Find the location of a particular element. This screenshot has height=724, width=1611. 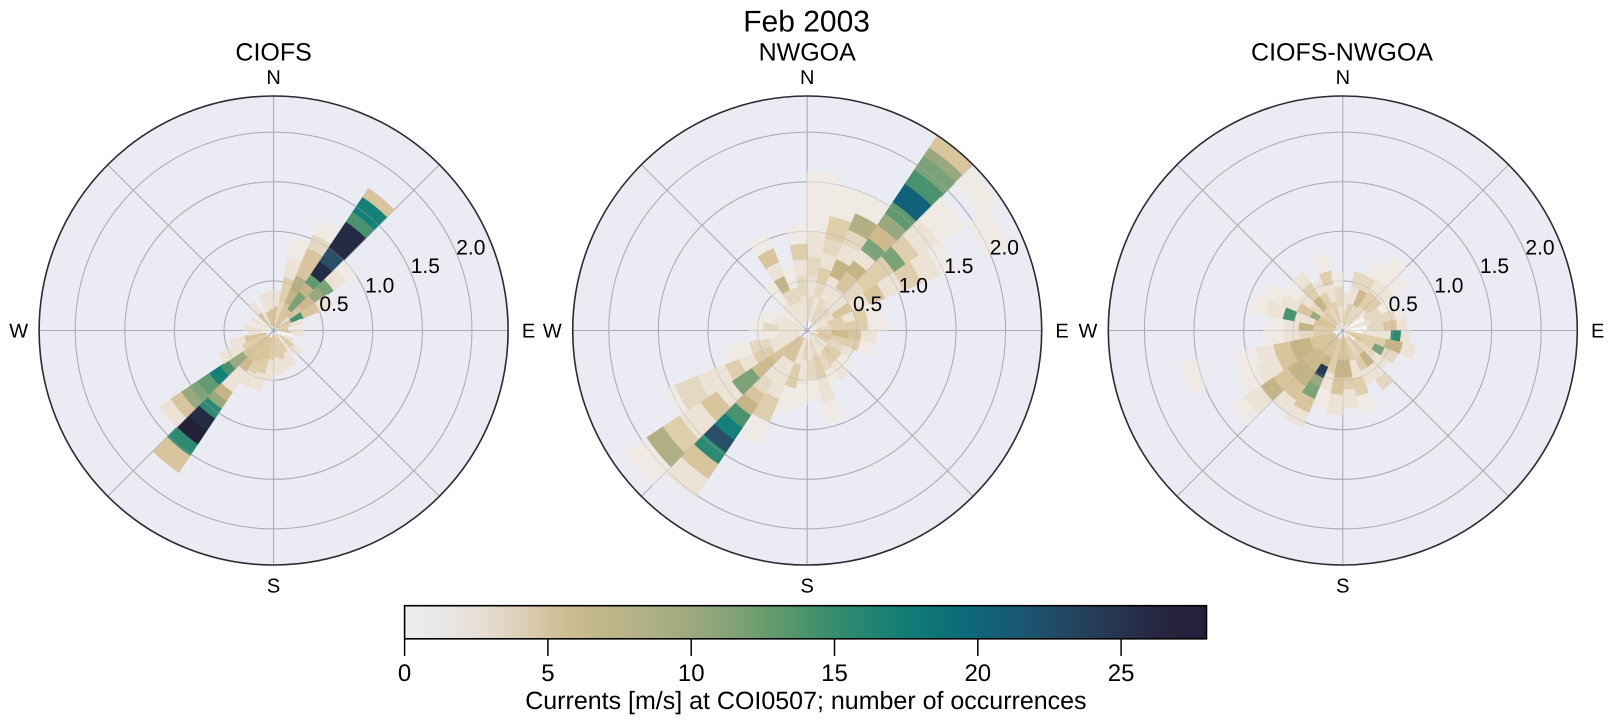

svg-text: CIOFS is located at coordinates (273, 53).